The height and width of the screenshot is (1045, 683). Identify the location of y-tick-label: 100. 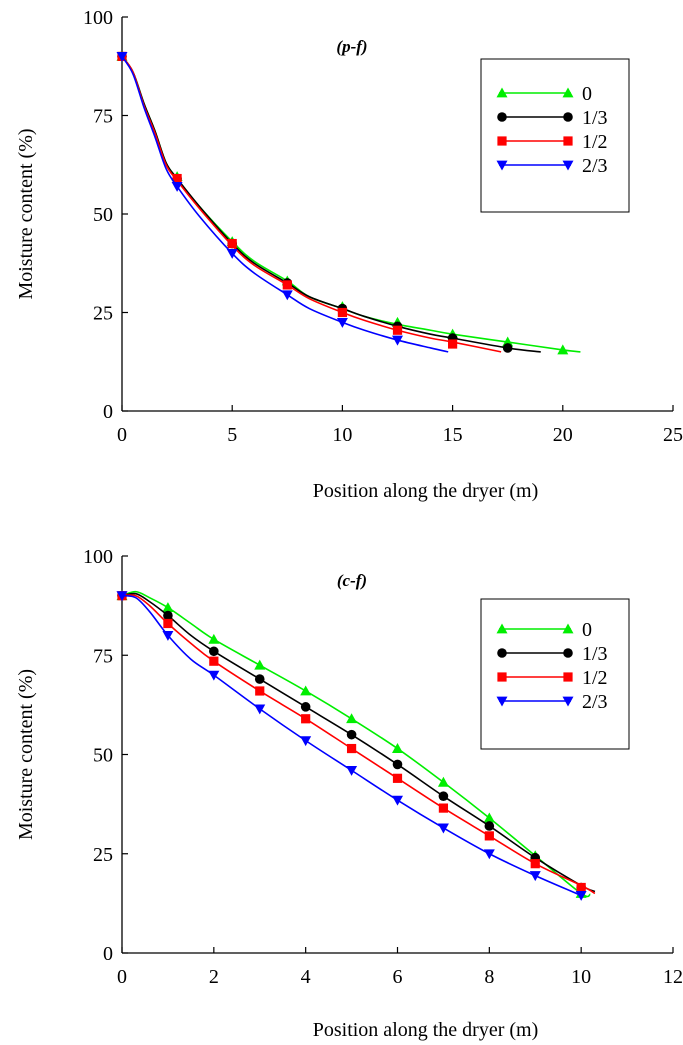
(98, 557).